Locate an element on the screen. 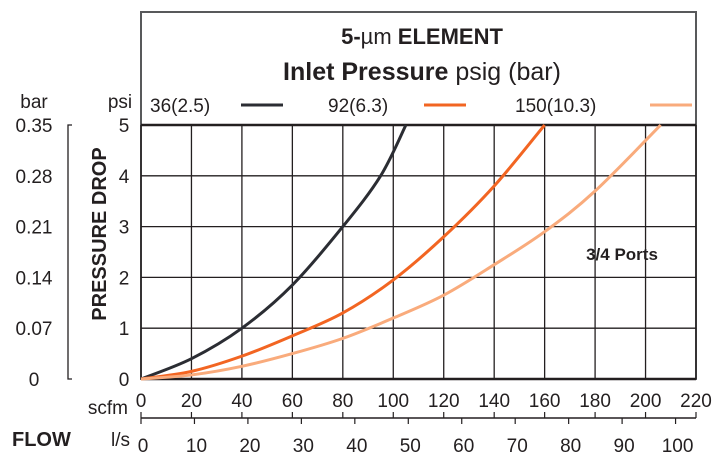  x-tick-label: 120 is located at coordinates (444, 401).